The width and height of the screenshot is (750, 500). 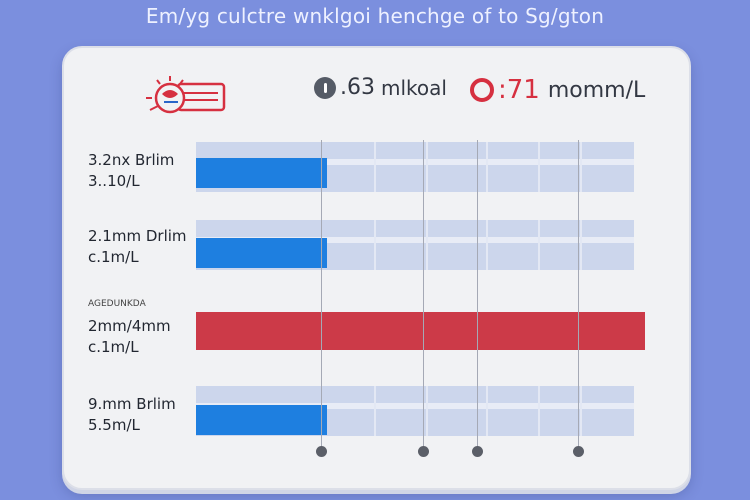 What do you see at coordinates (420, 331) in the screenshot?
I see `level-fill-highlight` at bounding box center [420, 331].